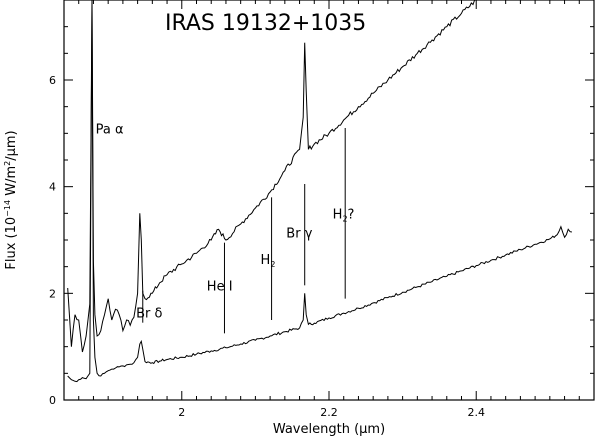 The height and width of the screenshot is (438, 601). What do you see at coordinates (7, 163) in the screenshot?
I see `y-label-sq: 2` at bounding box center [7, 163].